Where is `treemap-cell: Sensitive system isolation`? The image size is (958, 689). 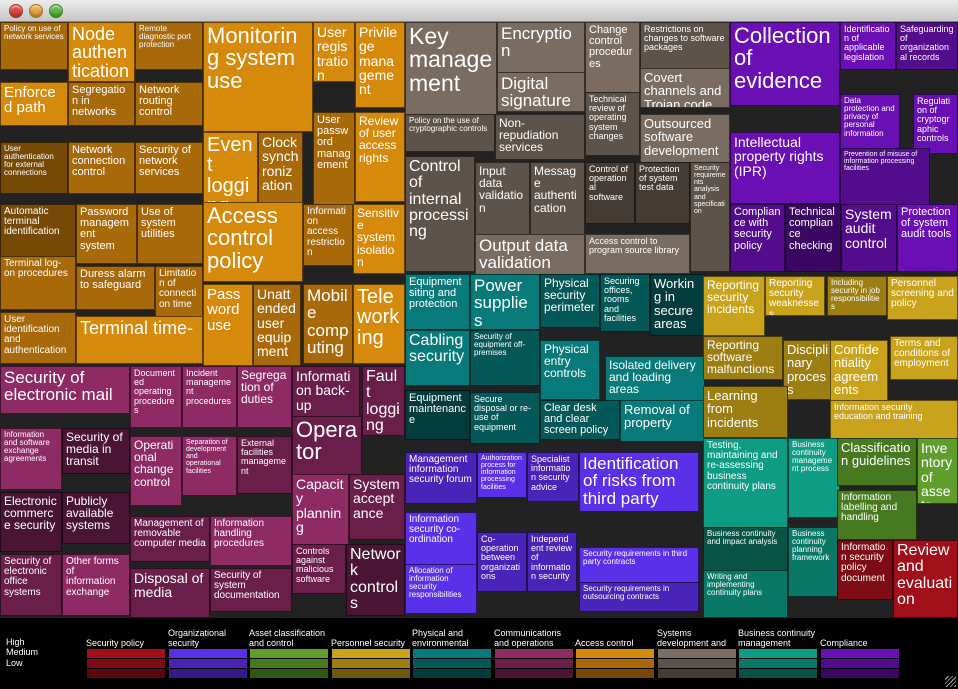
treemap-cell: Sensitive system isolation is located at coordinates (379, 239).